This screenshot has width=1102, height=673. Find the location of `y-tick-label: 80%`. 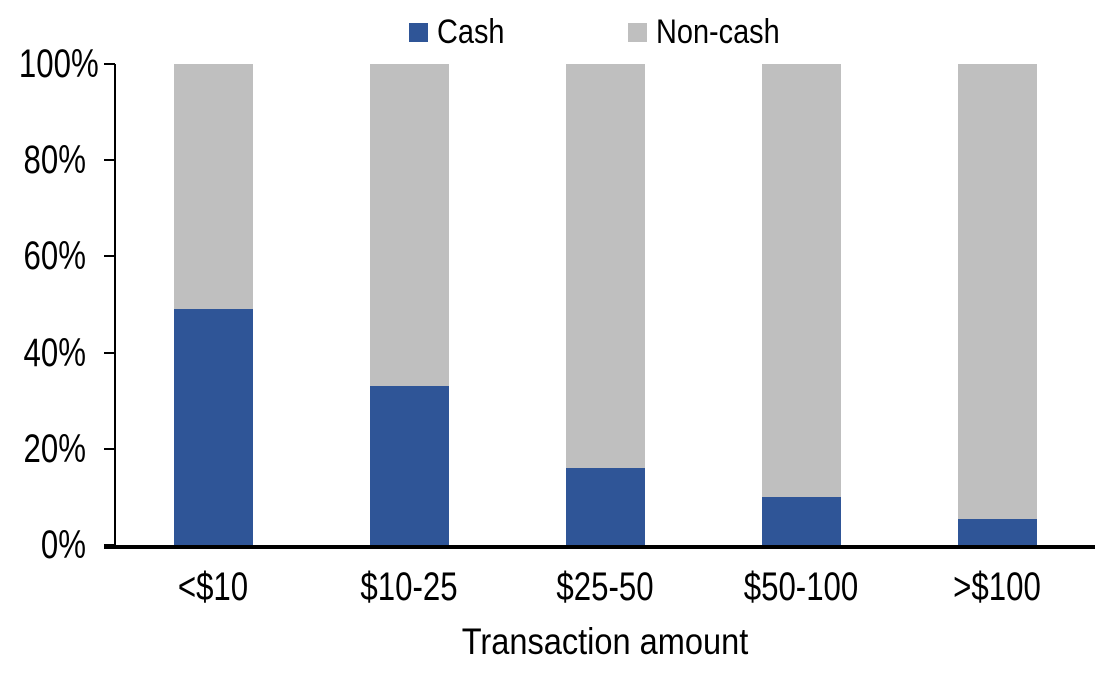

y-tick-label: 80% is located at coordinates (55, 160).